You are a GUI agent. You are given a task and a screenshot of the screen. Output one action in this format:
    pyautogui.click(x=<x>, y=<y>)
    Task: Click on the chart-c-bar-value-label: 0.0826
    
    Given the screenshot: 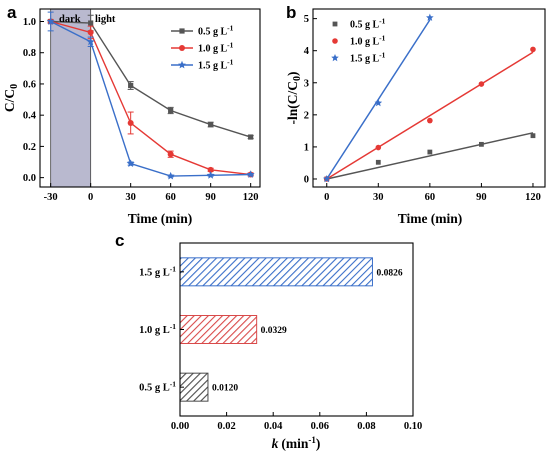 What is the action you would take?
    pyautogui.click(x=389, y=273)
    